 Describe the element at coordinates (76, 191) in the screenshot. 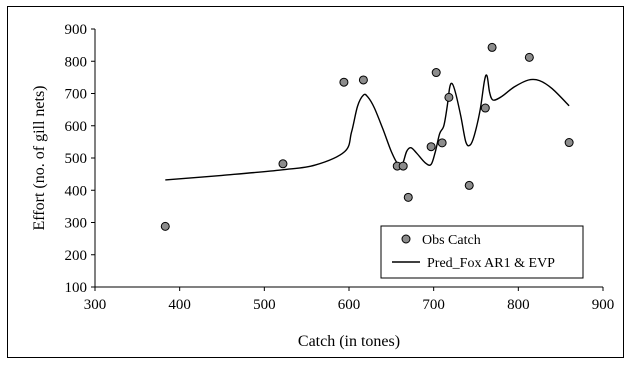

I see `y-tick-label: 400` at that location.